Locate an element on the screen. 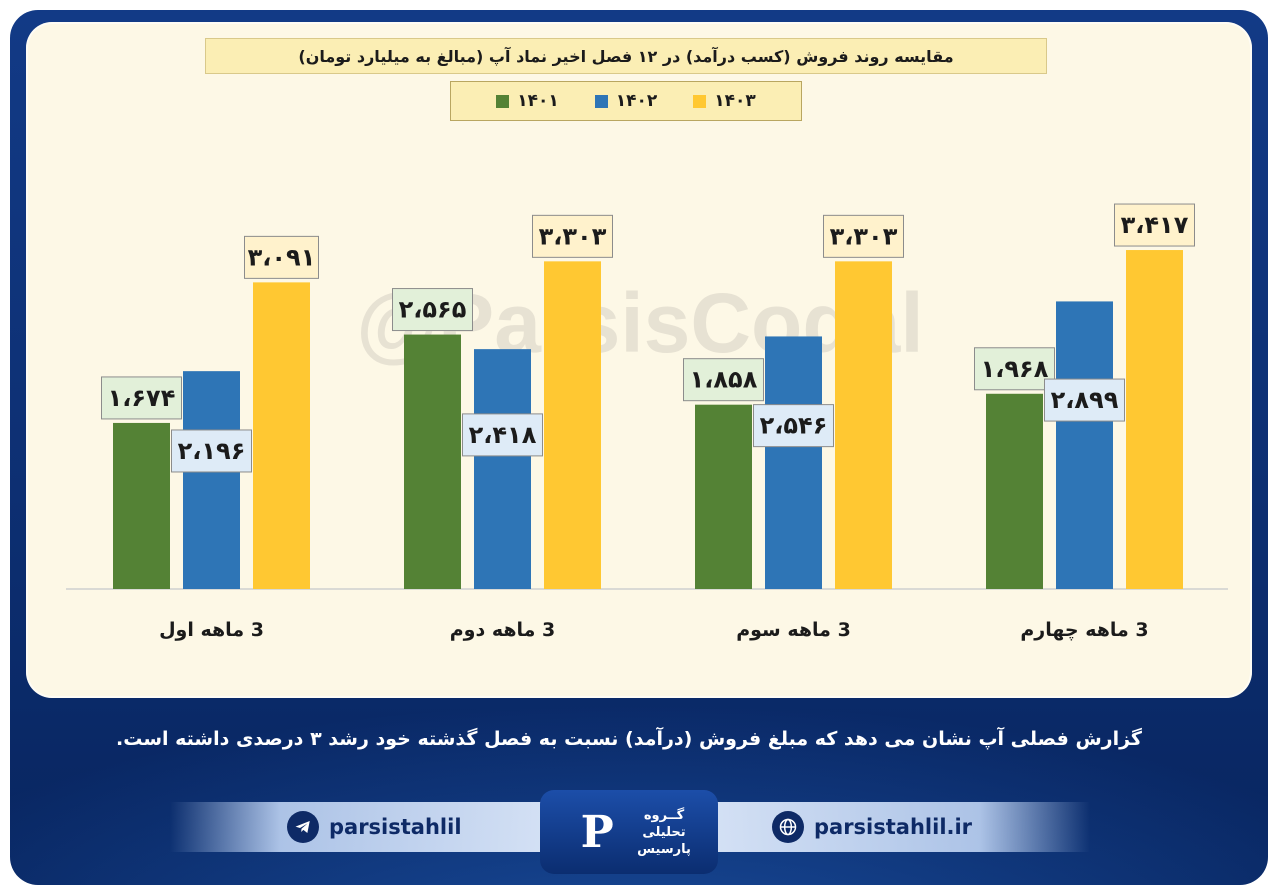 The image size is (1280, 893). svg-text: ۳،۴۱۷ is located at coordinates (1155, 225).